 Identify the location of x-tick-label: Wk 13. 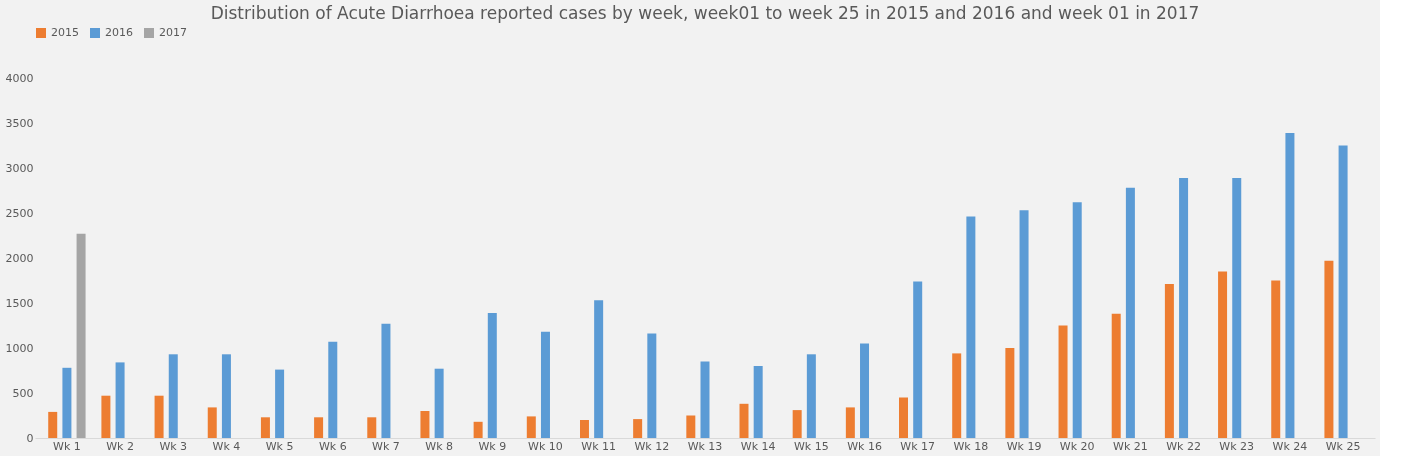
(705, 446).